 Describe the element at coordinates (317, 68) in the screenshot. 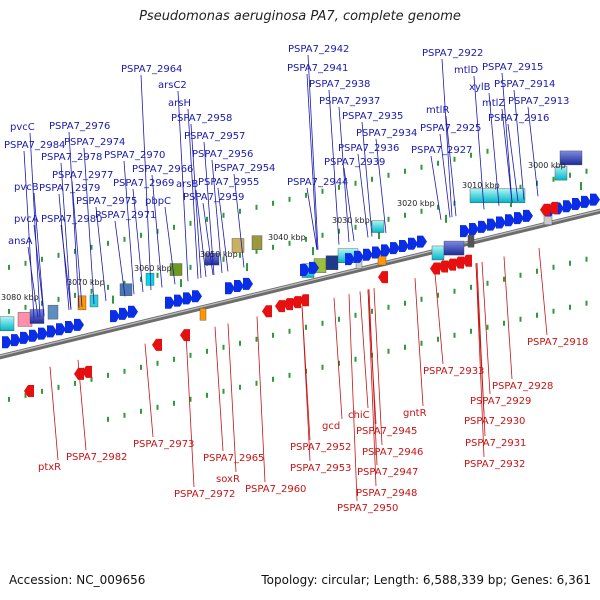

I see `gene-label: PSPA7_2941` at that location.